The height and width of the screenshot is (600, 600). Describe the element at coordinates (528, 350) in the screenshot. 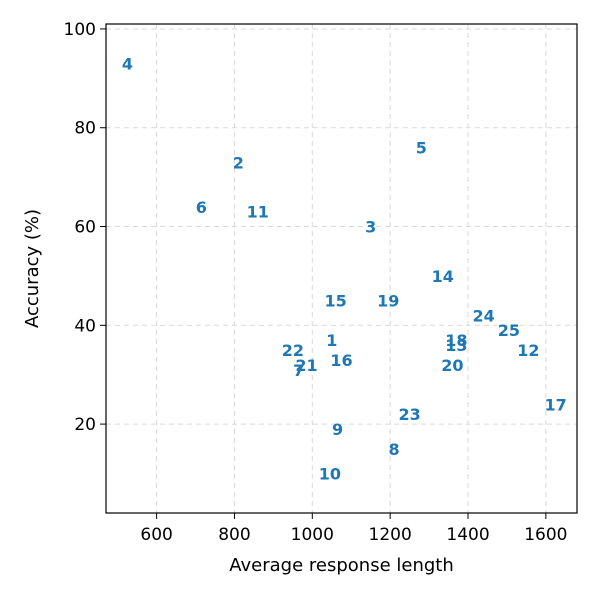

I see `point-label-12: 12` at that location.